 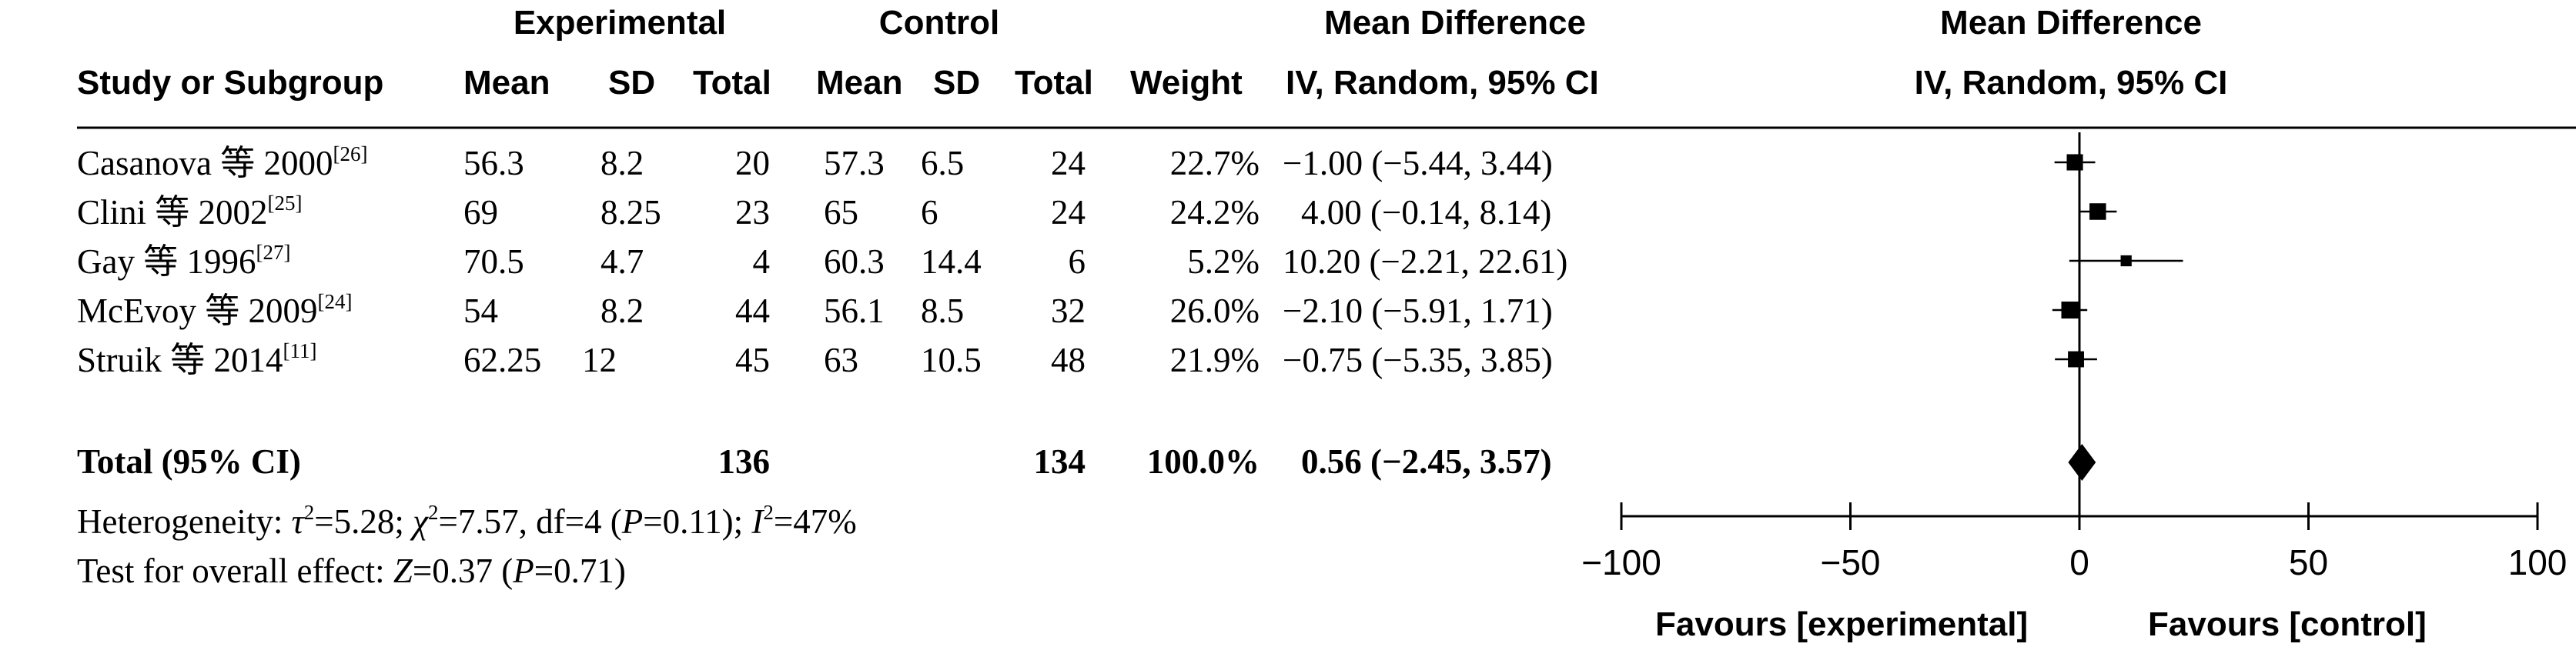 I want to click on forest-marks, so click(x=2117, y=320).